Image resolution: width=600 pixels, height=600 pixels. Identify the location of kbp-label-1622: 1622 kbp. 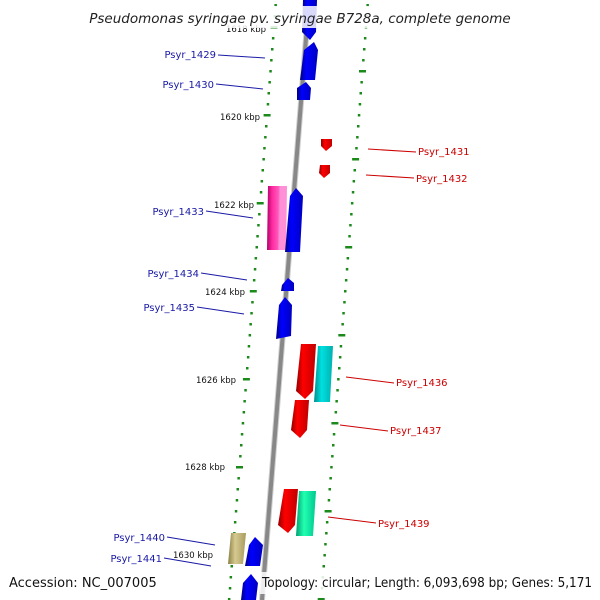
(234, 206).